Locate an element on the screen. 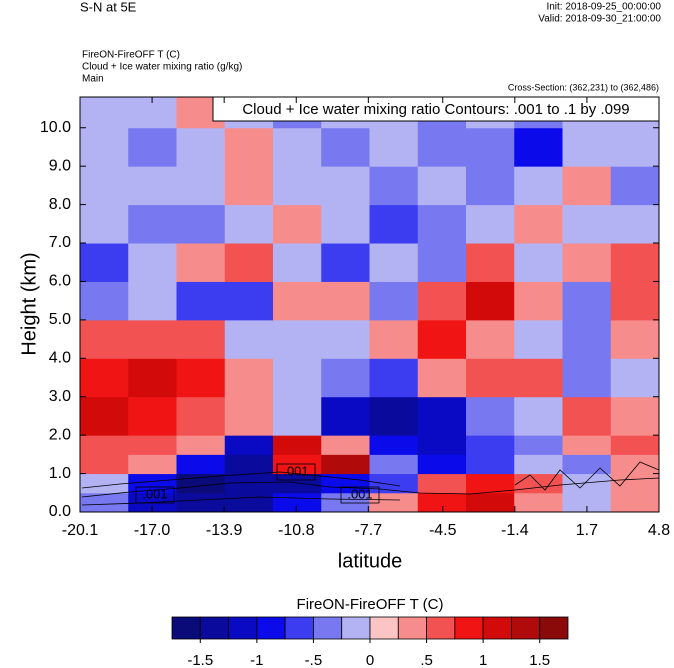 Image resolution: width=674 pixels, height=668 pixels. y-tick-label: 9.0 is located at coordinates (60, 165).